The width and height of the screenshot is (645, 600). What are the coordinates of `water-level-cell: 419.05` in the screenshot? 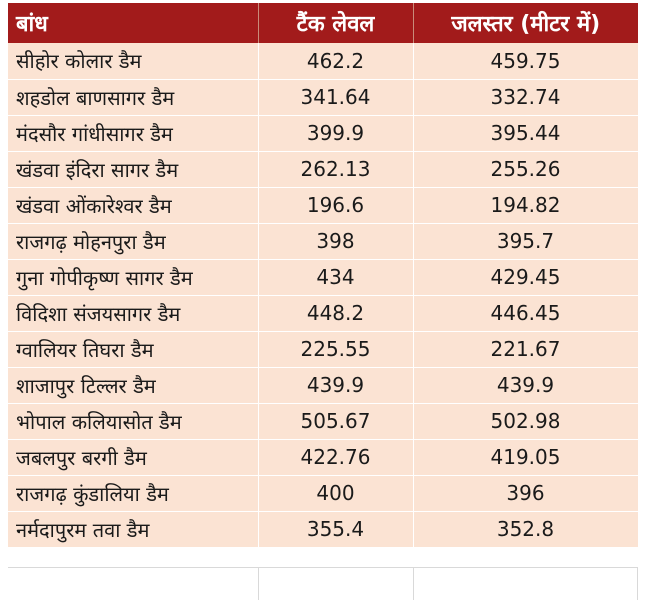 It's located at (526, 457).